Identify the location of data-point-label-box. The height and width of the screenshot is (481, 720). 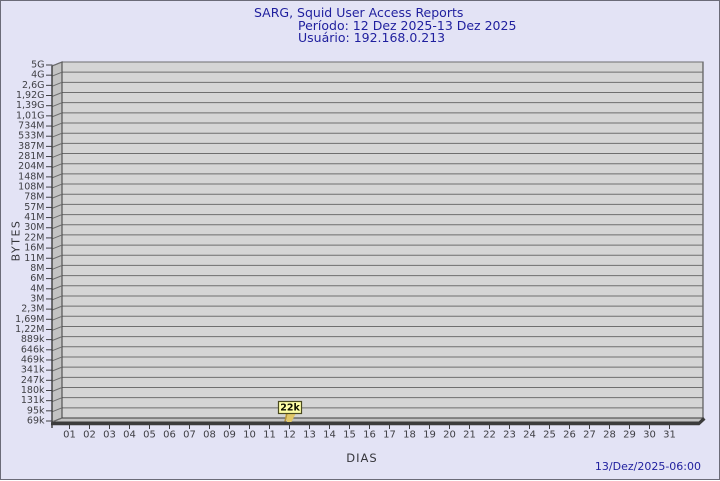
(290, 407).